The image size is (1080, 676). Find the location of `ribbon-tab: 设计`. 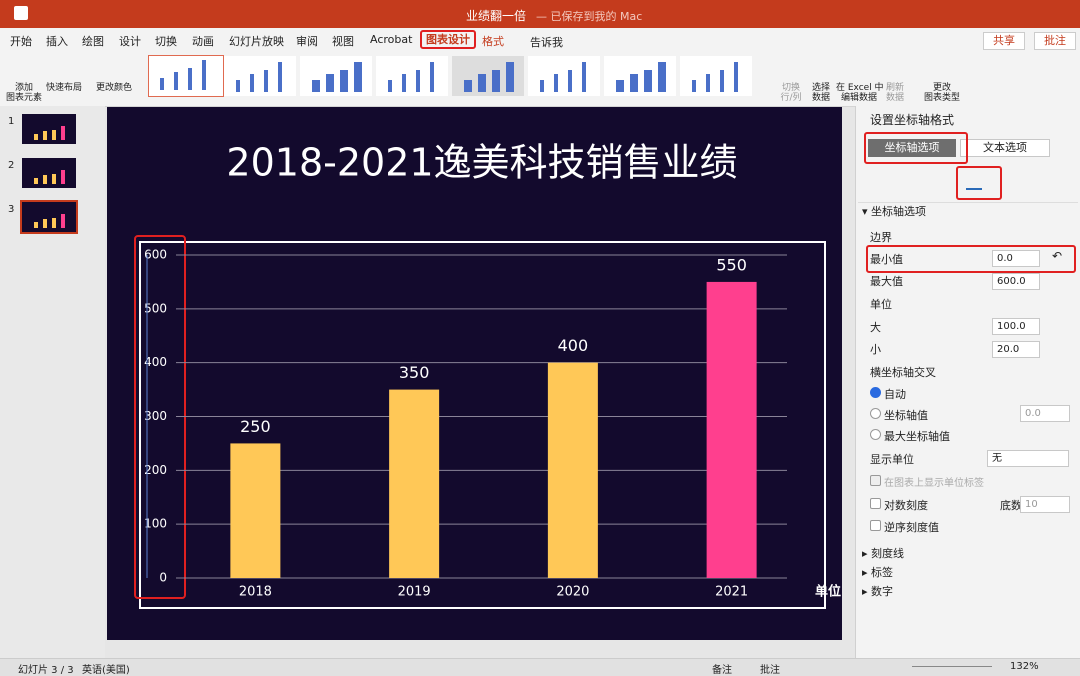

ribbon-tab: 设计 is located at coordinates (130, 41).